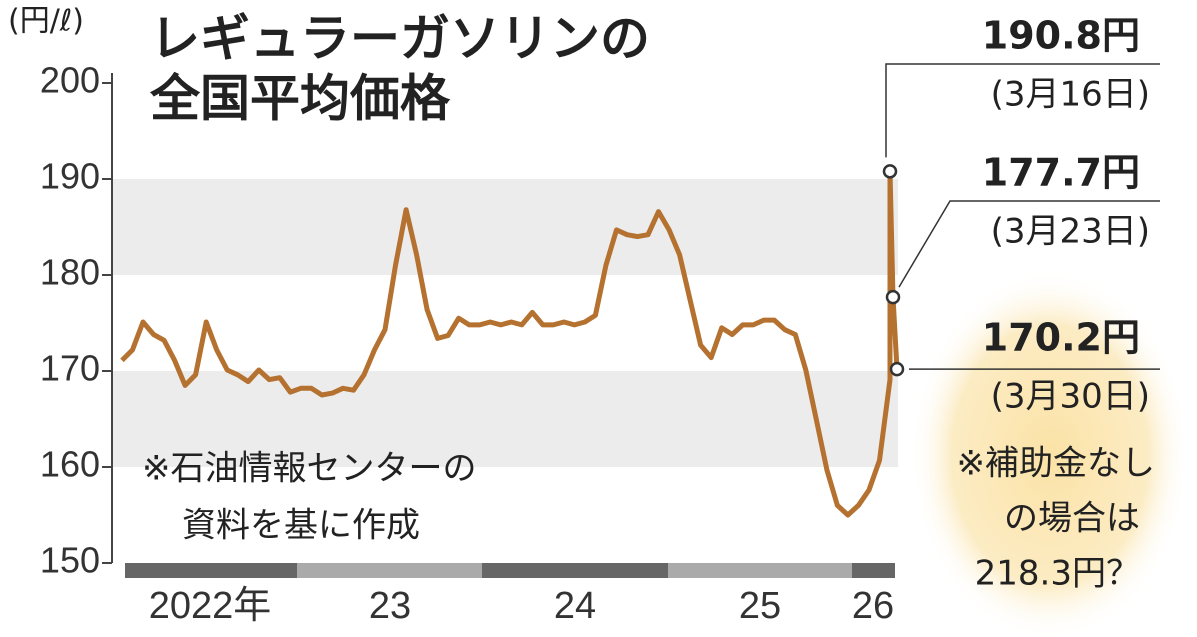 This screenshot has height=637, width=1197. I want to click on callout-value: 170.2円, so click(1061, 338).